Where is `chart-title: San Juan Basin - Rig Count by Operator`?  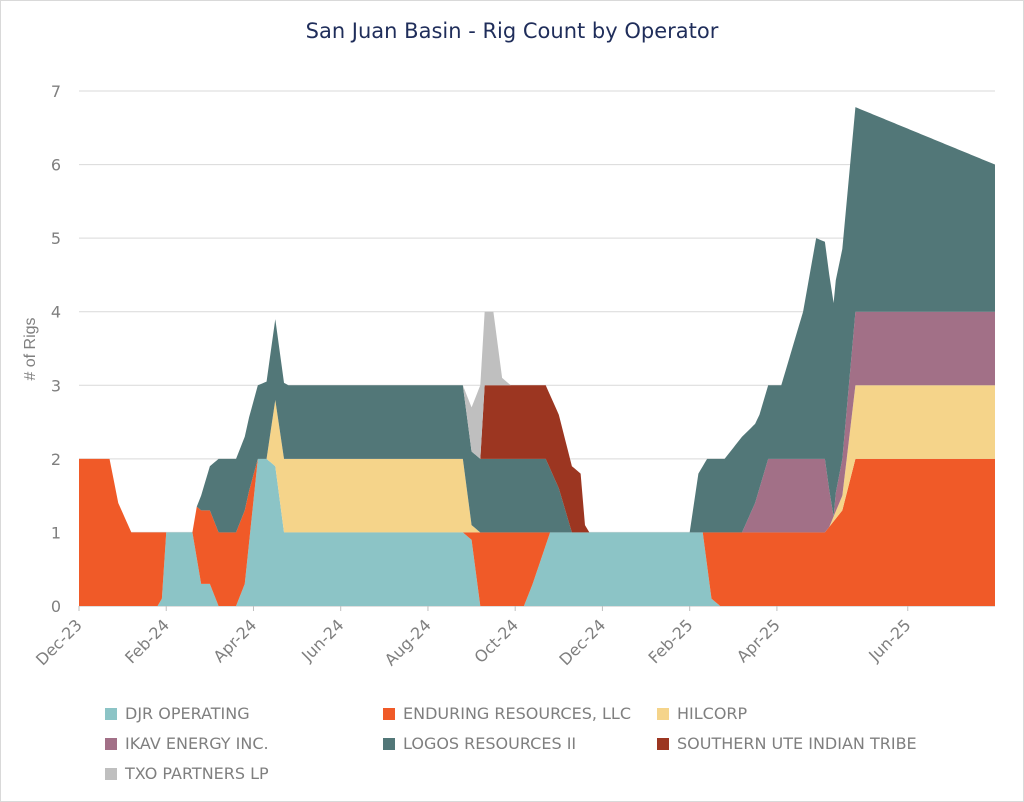
chart-title: San Juan Basin - Rig Count by Operator is located at coordinates (512, 31).